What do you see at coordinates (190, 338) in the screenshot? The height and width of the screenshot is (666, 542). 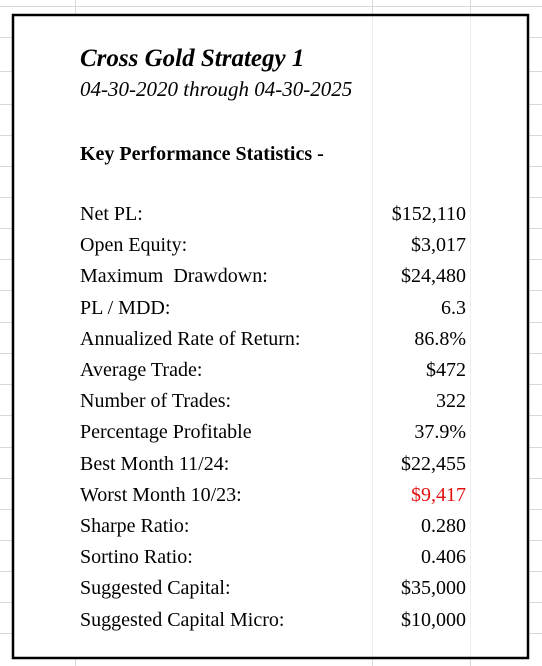 I see `stat-label: Annualized Rate of Return:` at bounding box center [190, 338].